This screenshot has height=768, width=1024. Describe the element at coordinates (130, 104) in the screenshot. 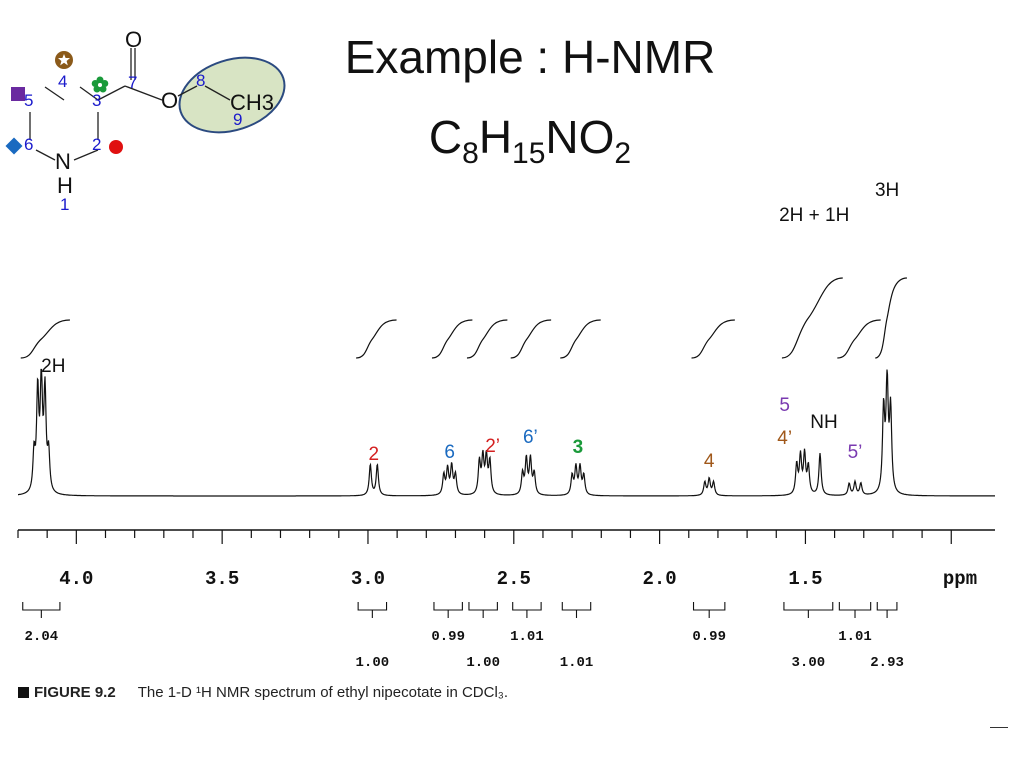

I see `molecule-bonds` at that location.